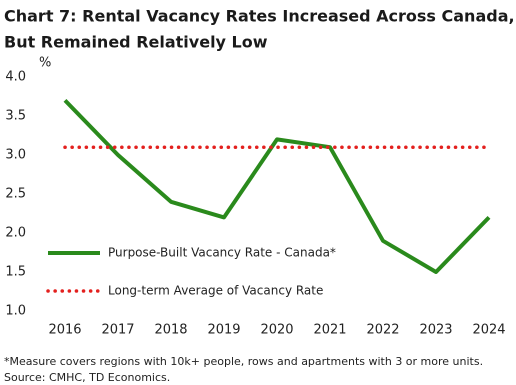 The width and height of the screenshot is (516, 385). I want to click on x-tick-label: 2019, so click(223, 330).